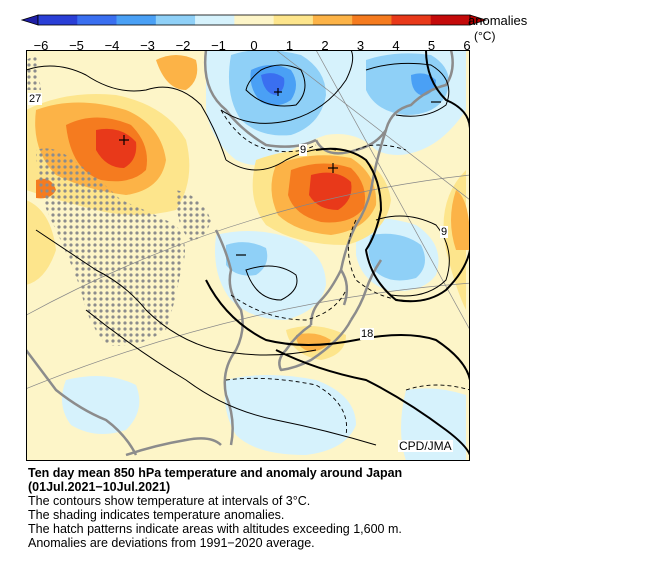  Describe the element at coordinates (467, 45) in the screenshot. I see `colorbar-tick-label: 6` at that location.